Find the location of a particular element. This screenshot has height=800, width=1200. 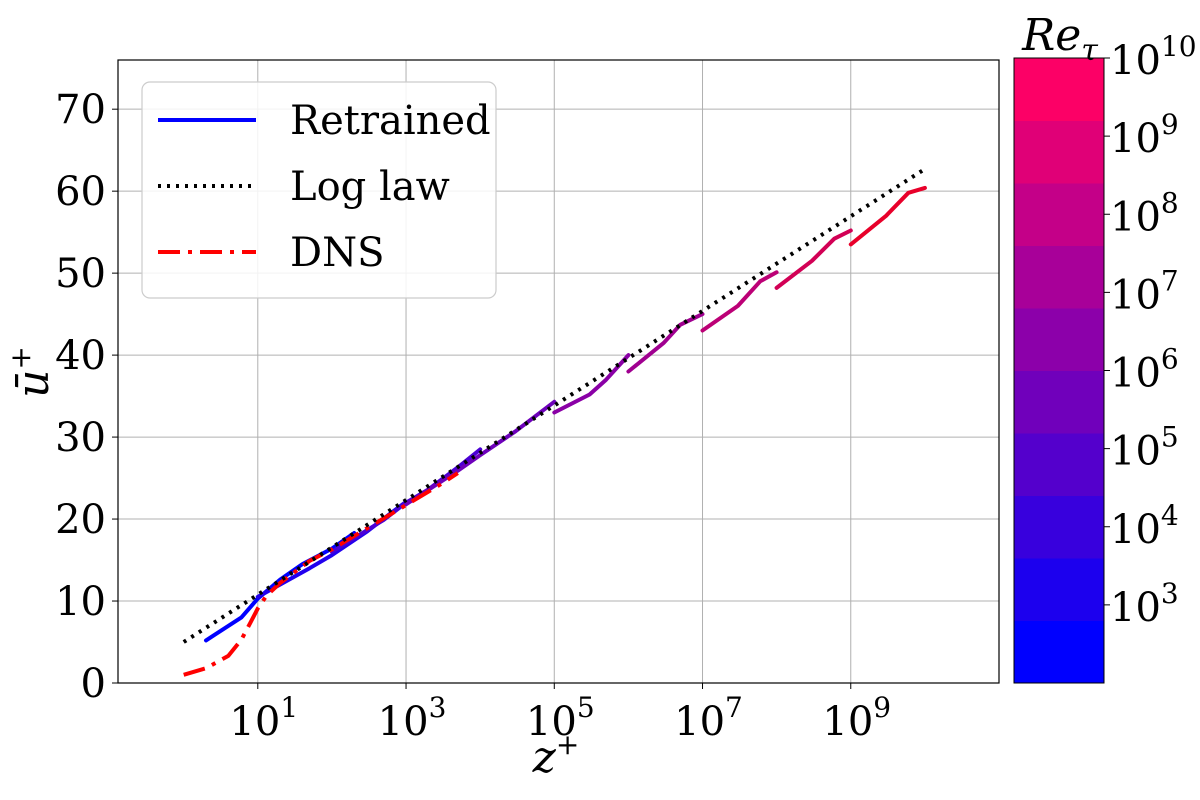

colorbar-tick-label: 10⁵ is located at coordinates (1144, 448).